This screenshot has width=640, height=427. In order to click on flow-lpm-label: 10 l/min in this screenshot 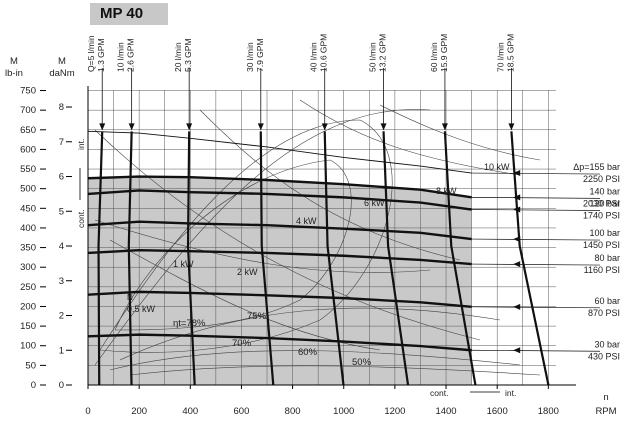, I will do `click(121, 57)`.